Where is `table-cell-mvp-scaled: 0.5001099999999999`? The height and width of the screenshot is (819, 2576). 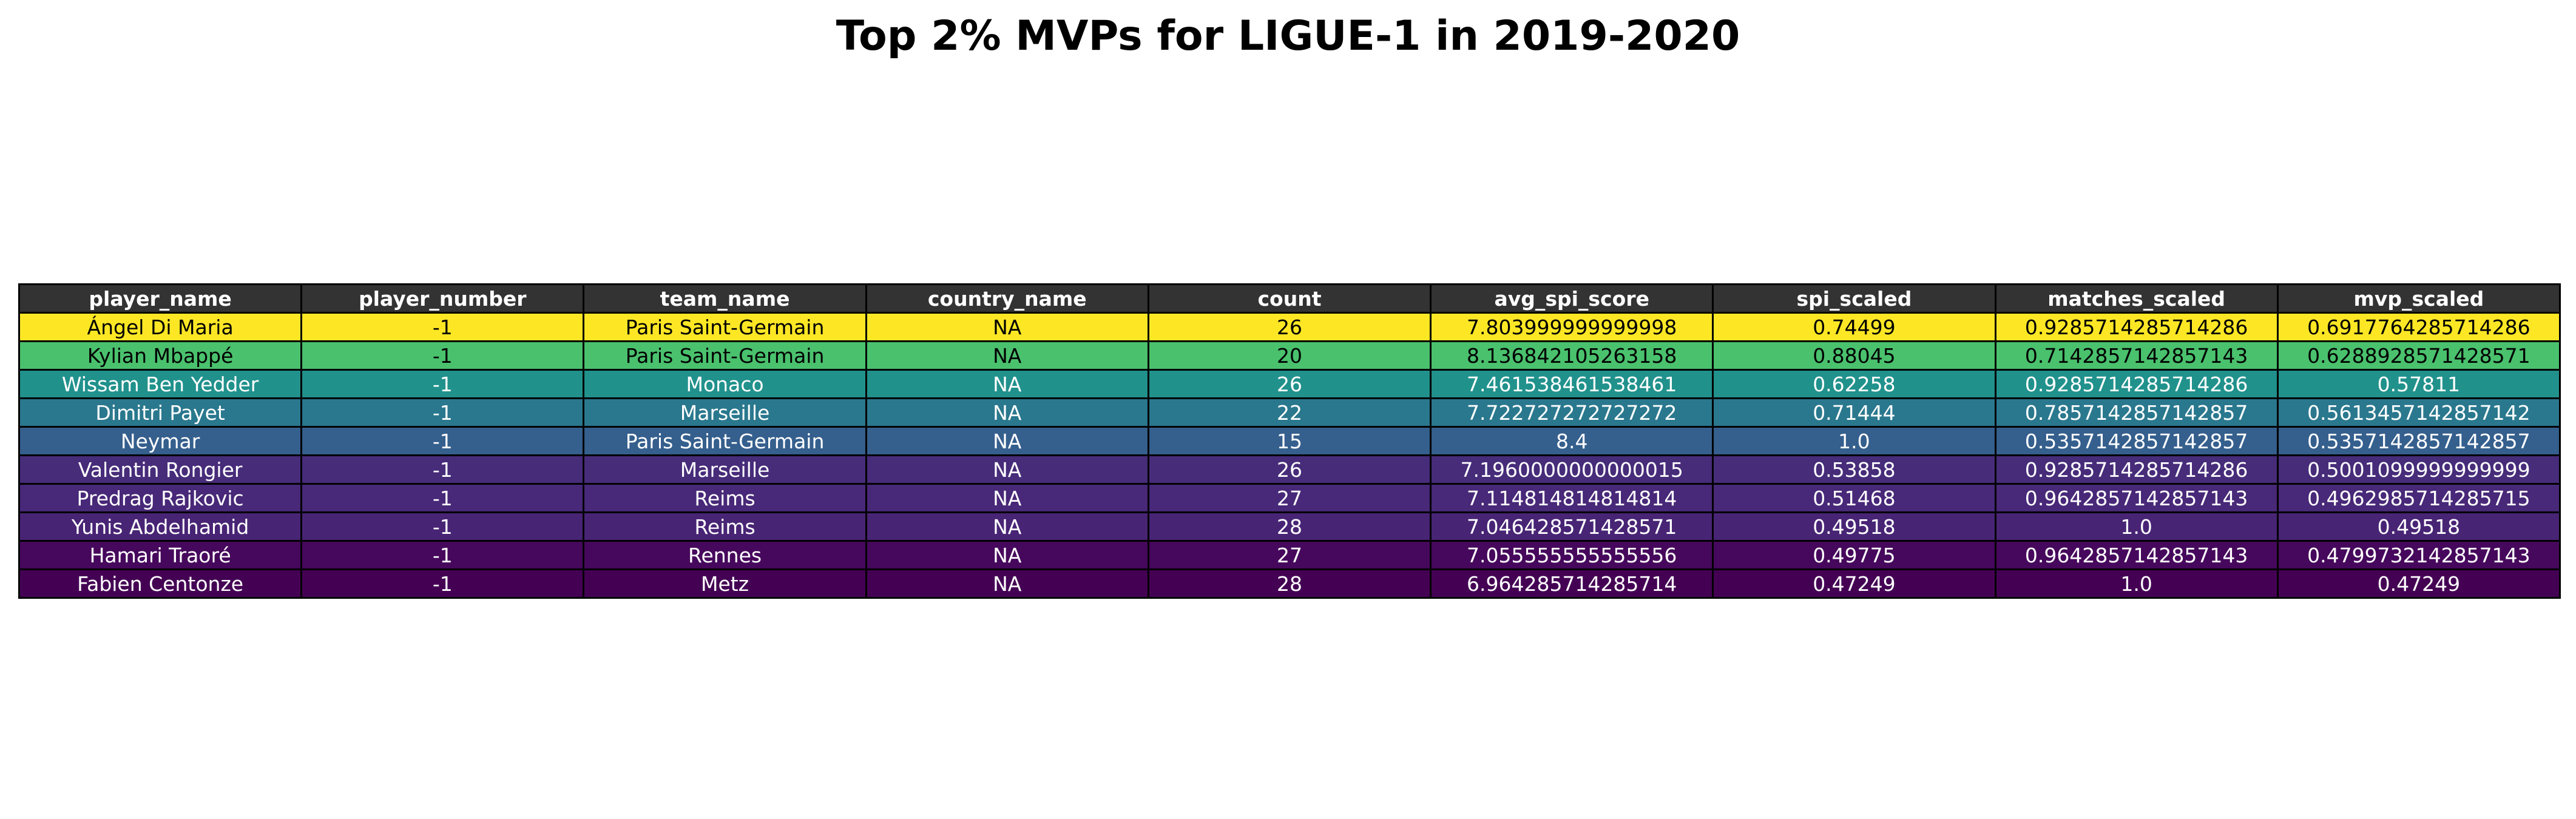 table-cell-mvp-scaled: 0.5001099999999999 is located at coordinates (2418, 469).